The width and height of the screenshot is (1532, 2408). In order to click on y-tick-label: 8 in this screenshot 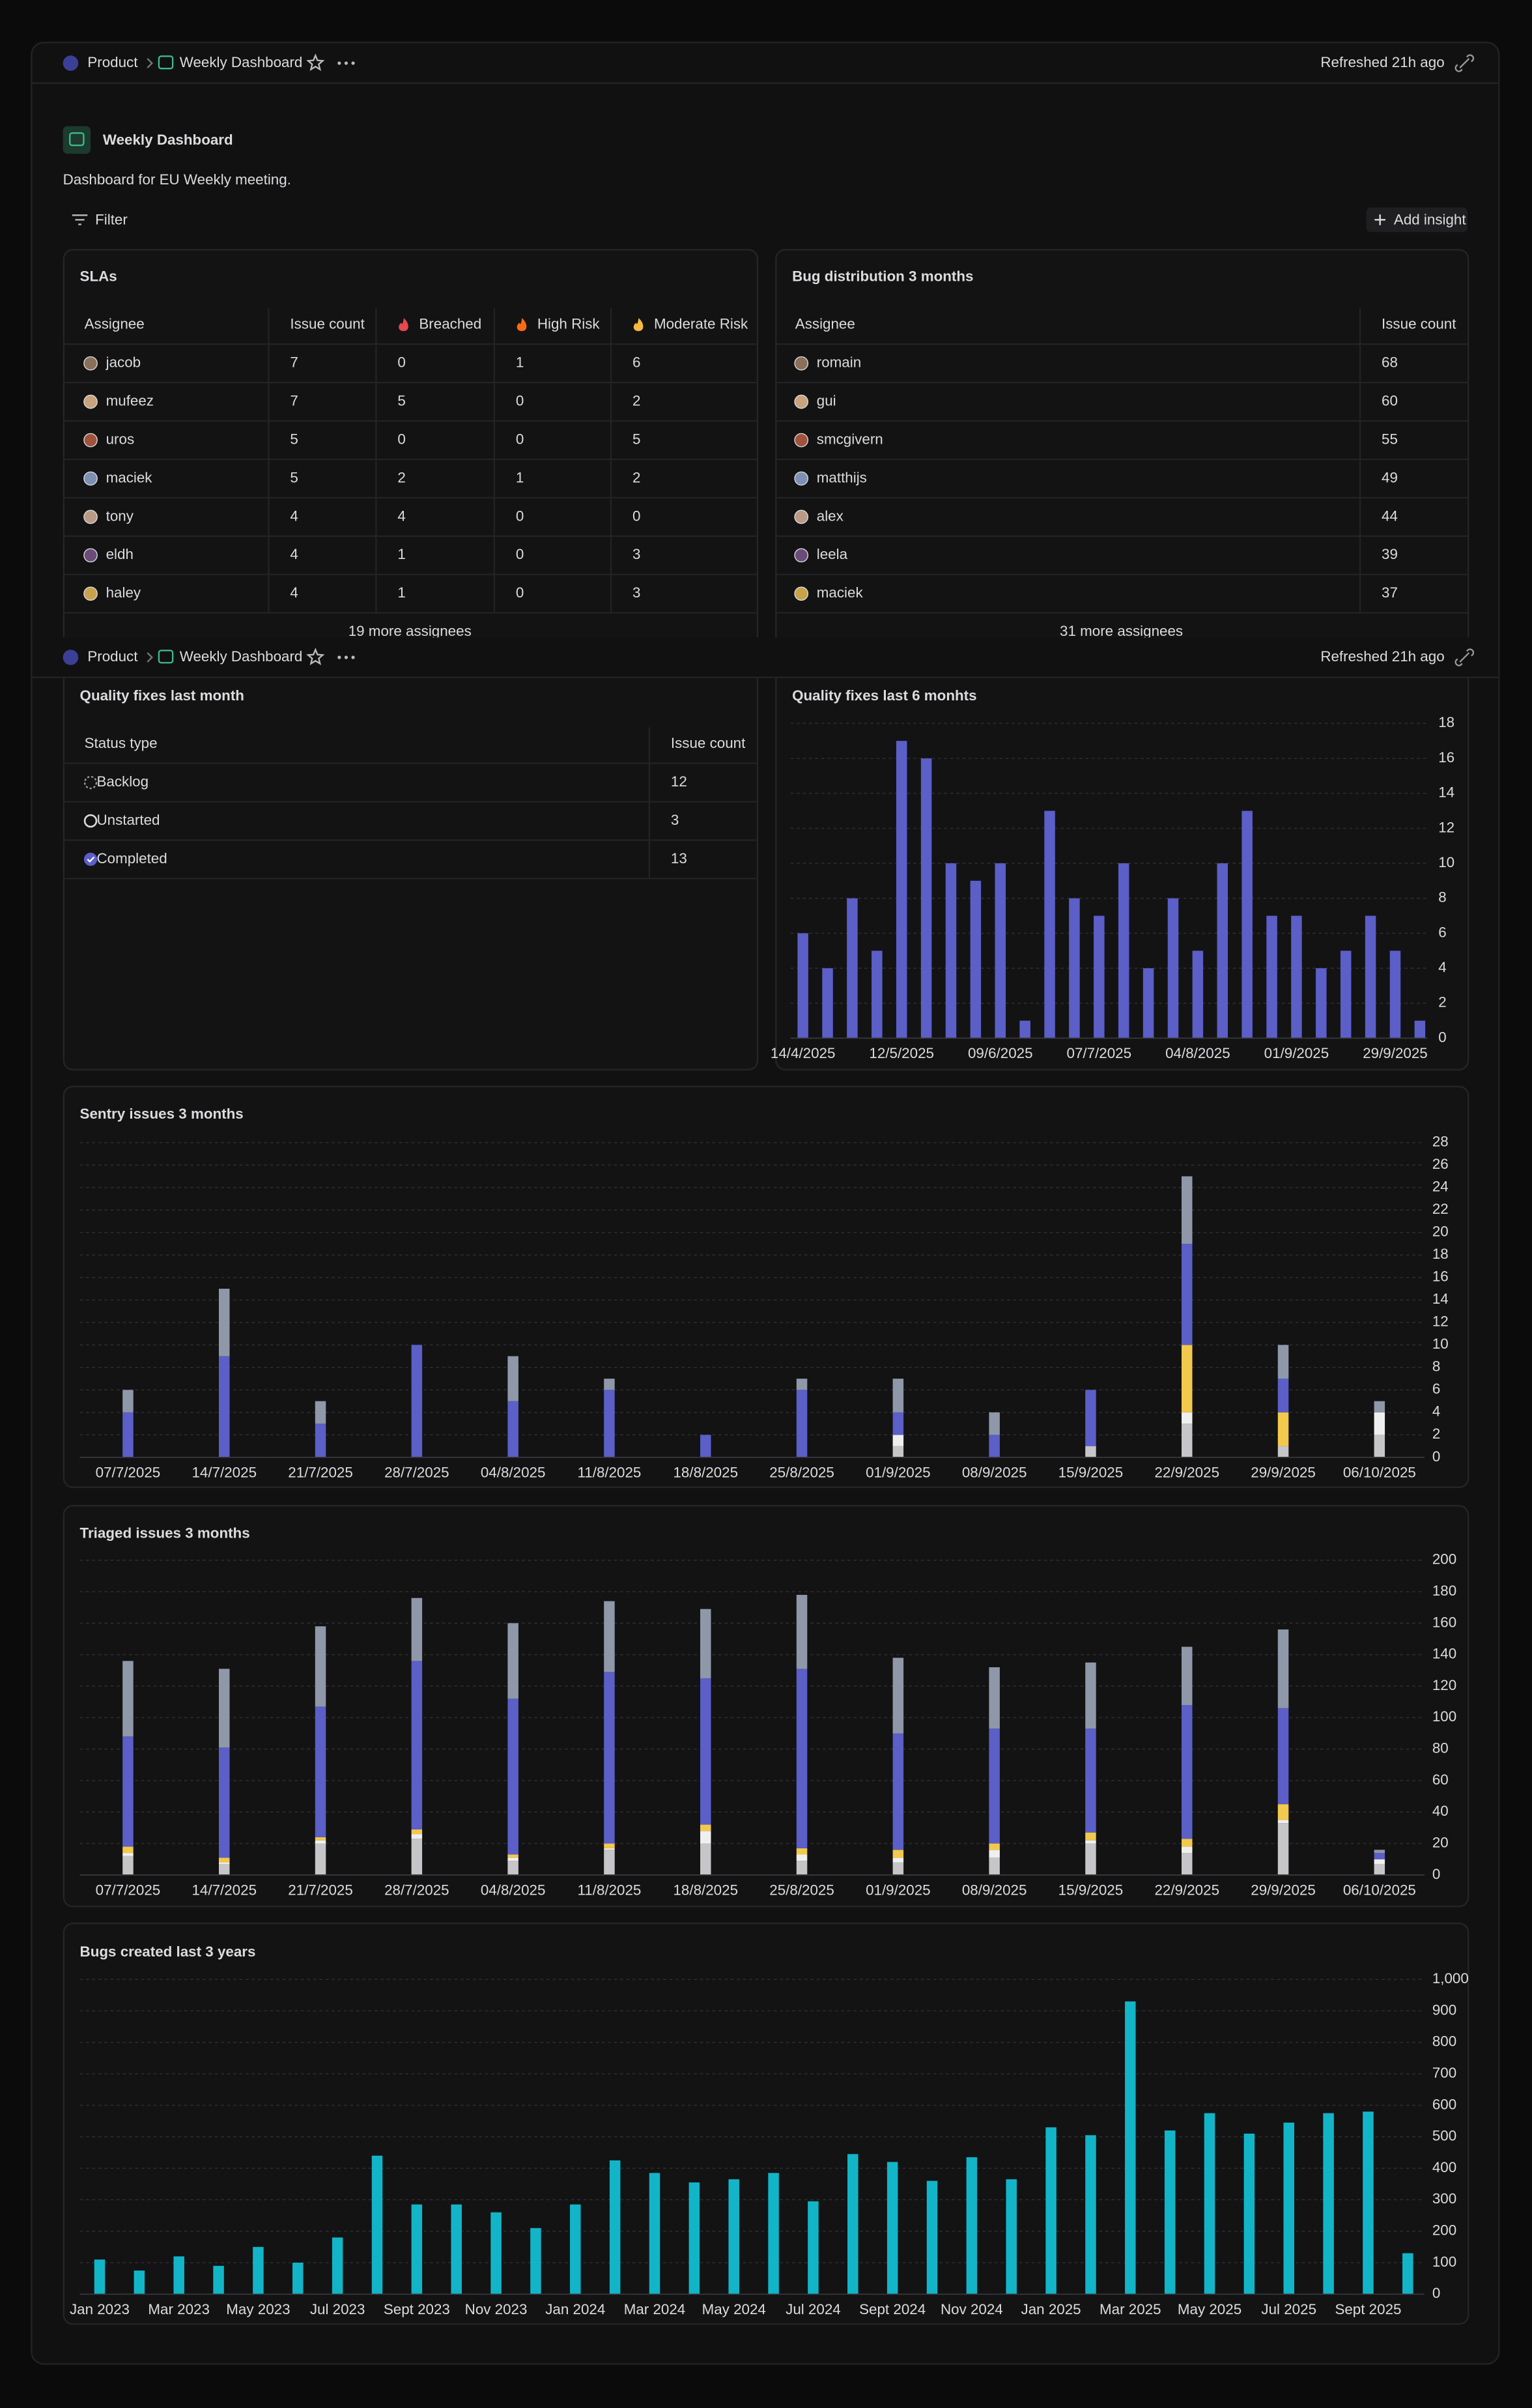, I will do `click(1436, 1366)`.